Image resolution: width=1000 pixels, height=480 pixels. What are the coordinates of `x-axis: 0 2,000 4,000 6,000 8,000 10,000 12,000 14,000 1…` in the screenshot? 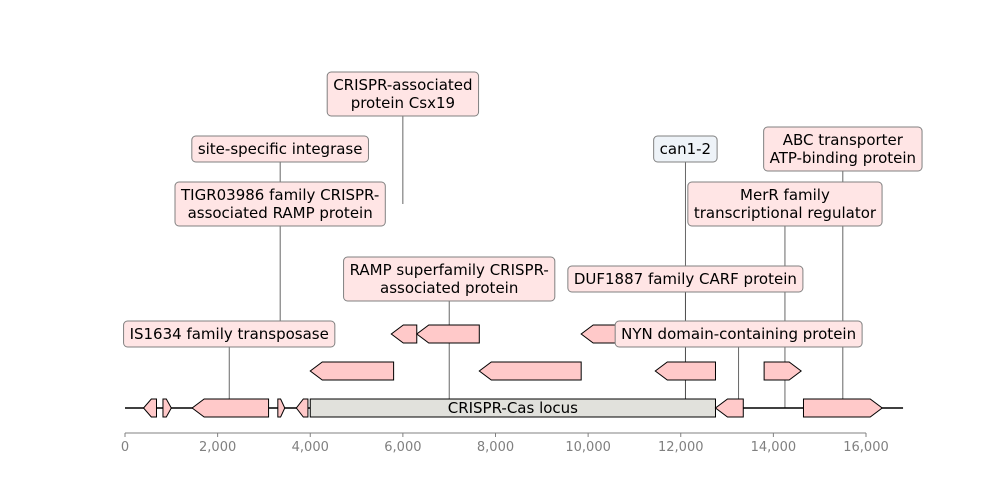 It's located at (505, 443).